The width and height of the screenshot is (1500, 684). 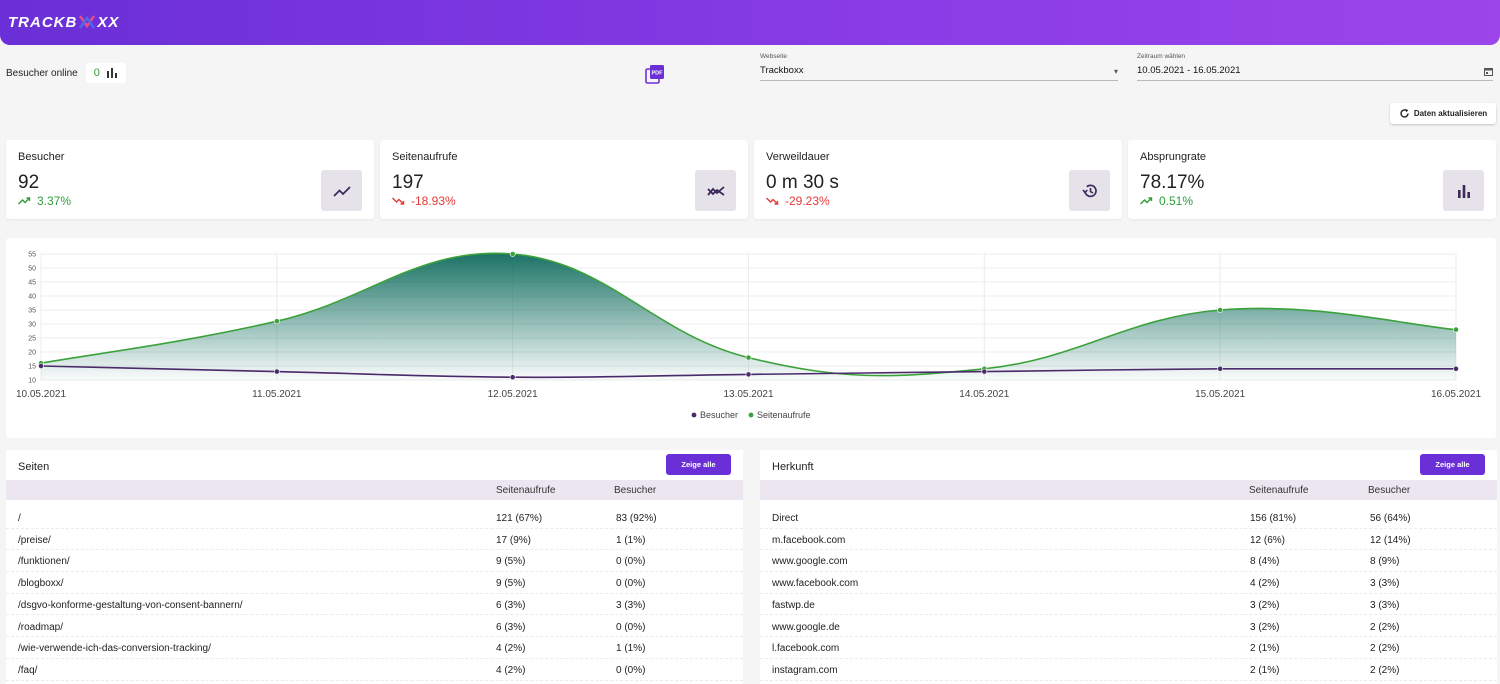 What do you see at coordinates (32, 353) in the screenshot?
I see `y-tick-label: 20` at bounding box center [32, 353].